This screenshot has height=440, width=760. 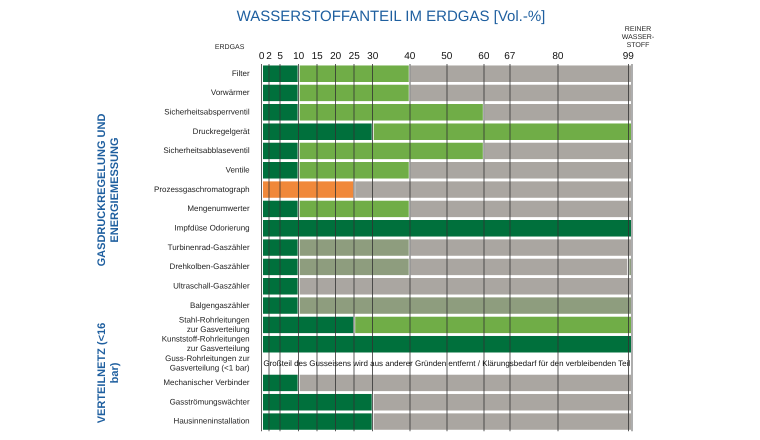 What do you see at coordinates (628, 56) in the screenshot?
I see `x-tick-label: 99` at bounding box center [628, 56].